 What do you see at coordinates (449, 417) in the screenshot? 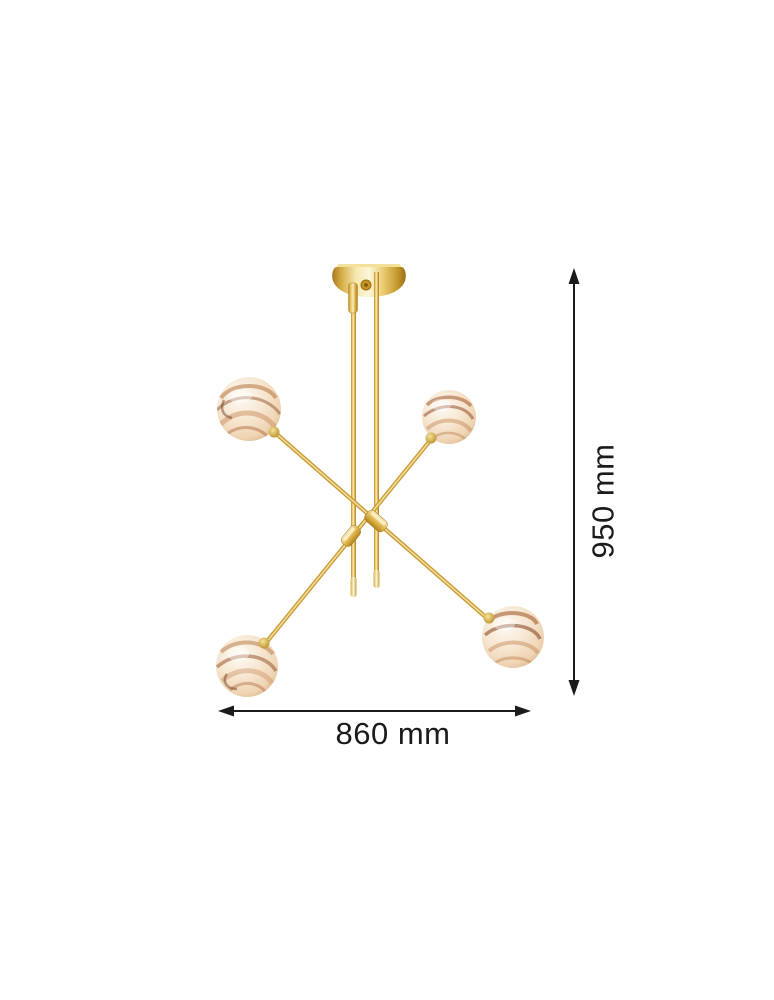
I see `glass-globe-upper-right` at bounding box center [449, 417].